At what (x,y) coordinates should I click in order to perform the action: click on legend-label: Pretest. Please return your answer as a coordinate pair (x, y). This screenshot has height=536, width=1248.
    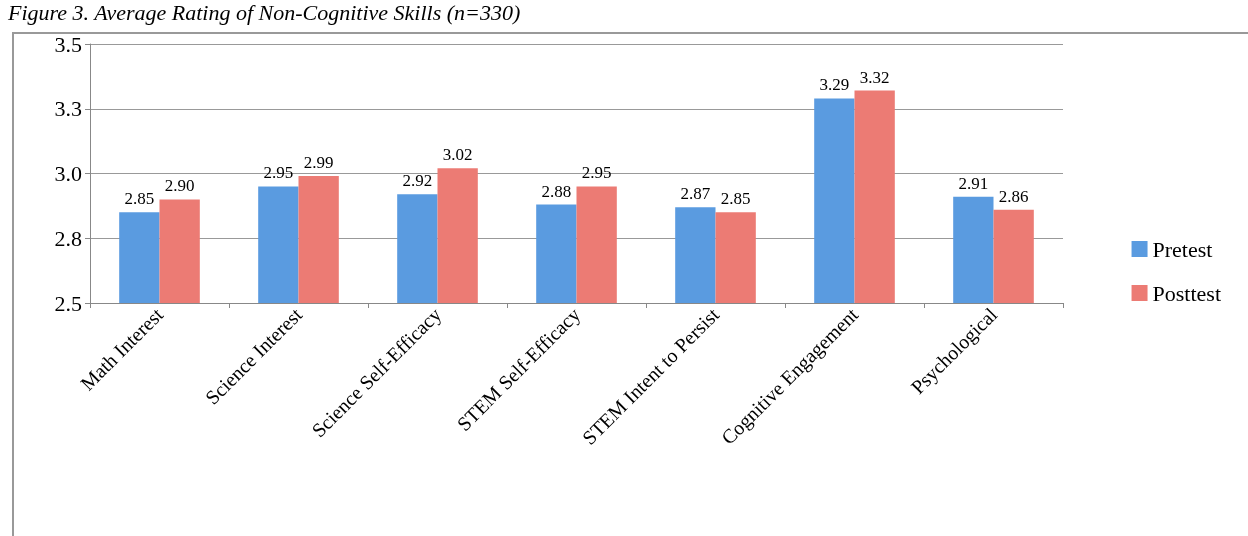
    Looking at the image, I should click on (1182, 249).